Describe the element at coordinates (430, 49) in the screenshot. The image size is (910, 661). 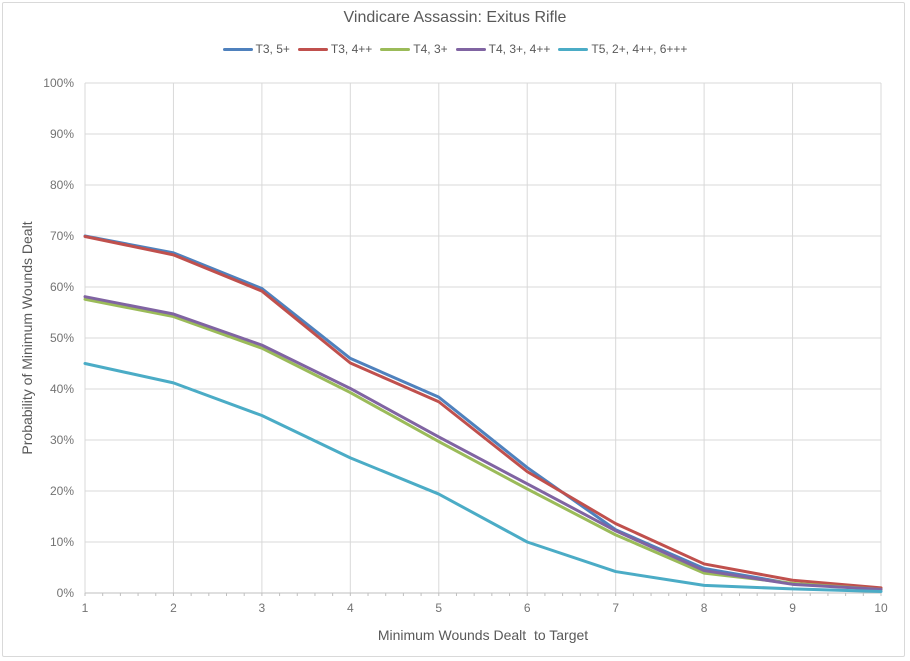
I see `legend-label: T4, 3+` at that location.